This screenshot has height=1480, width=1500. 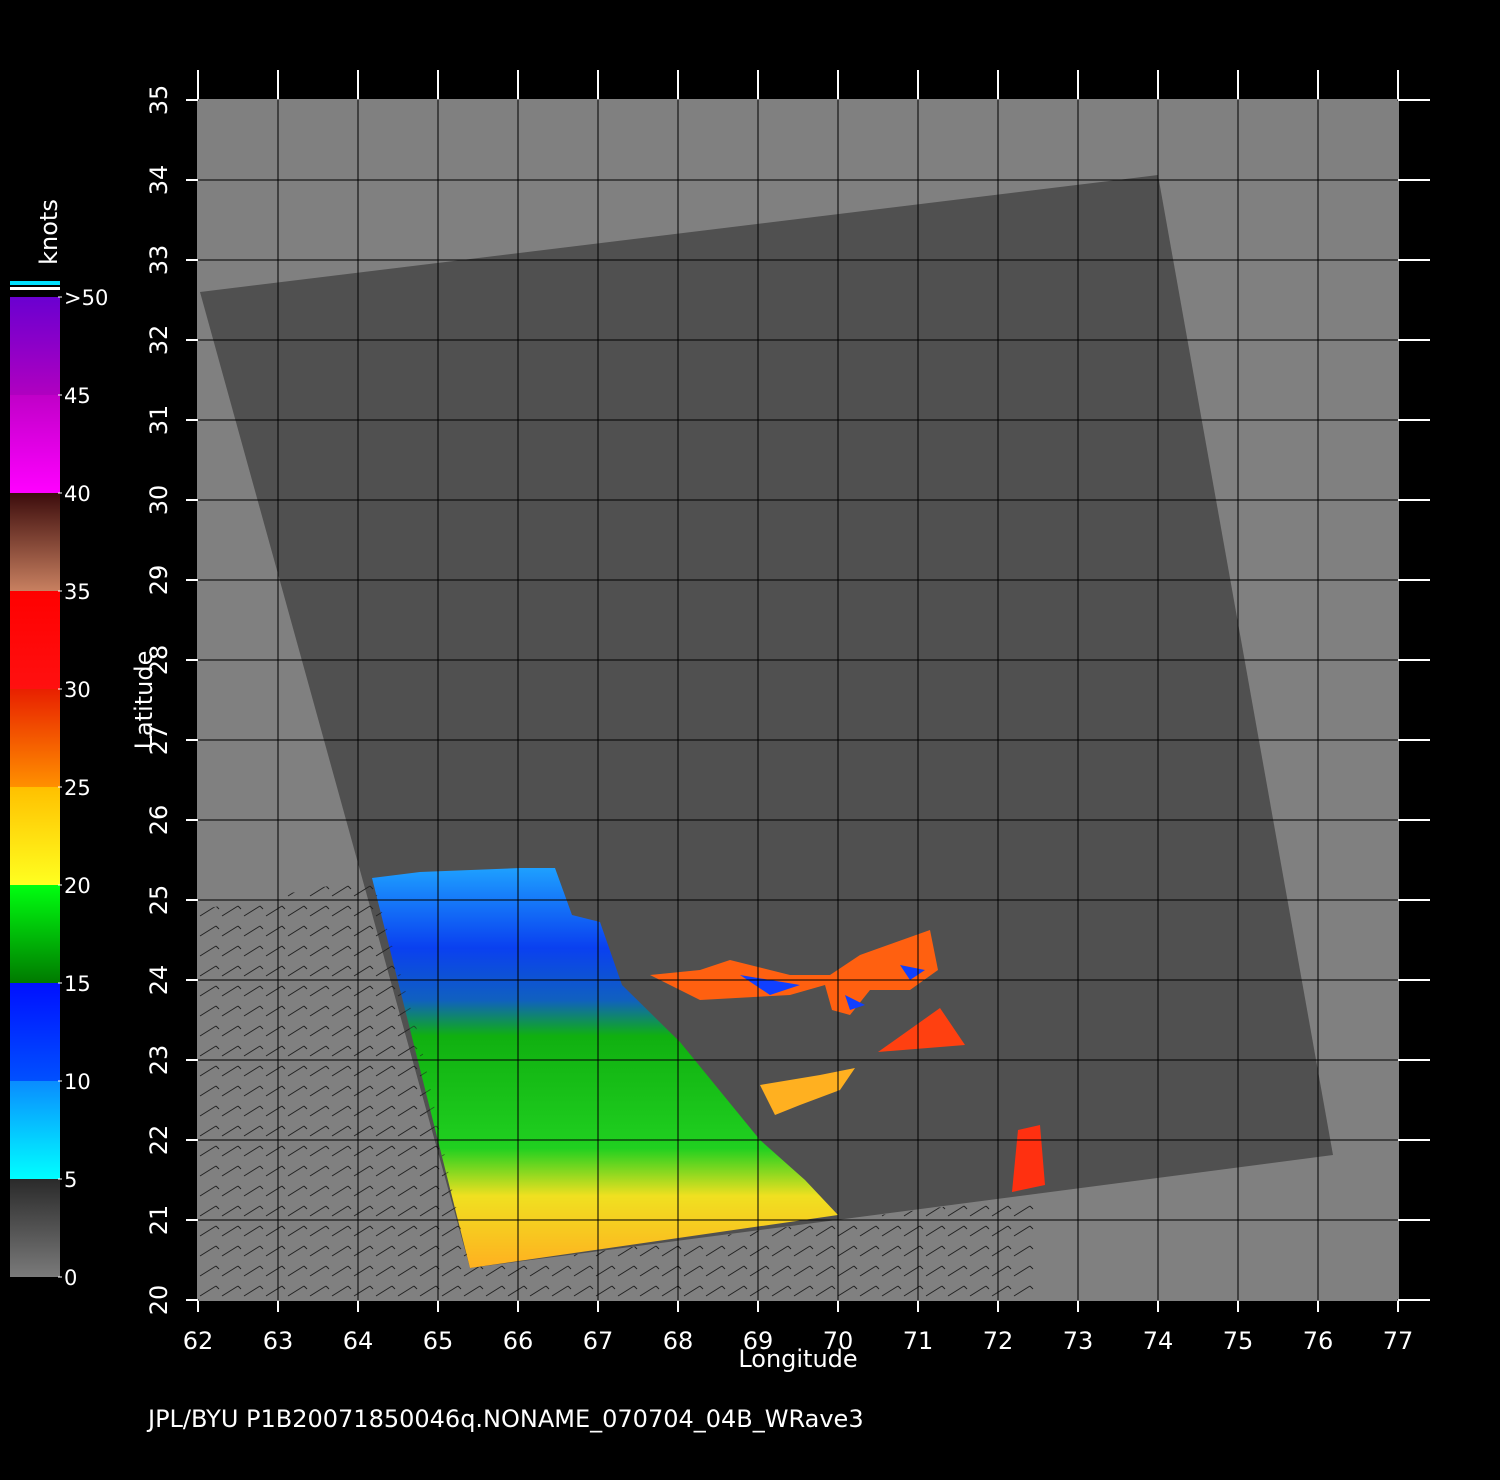 What do you see at coordinates (159, 1300) in the screenshot?
I see `y-tick-label: 20` at bounding box center [159, 1300].